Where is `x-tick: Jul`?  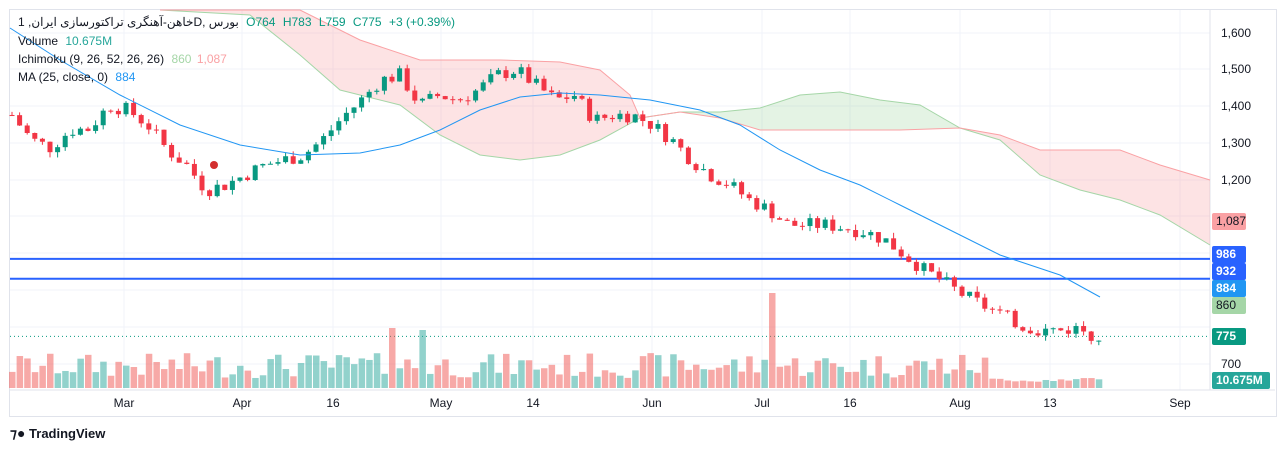 x-tick: Jul is located at coordinates (762, 403).